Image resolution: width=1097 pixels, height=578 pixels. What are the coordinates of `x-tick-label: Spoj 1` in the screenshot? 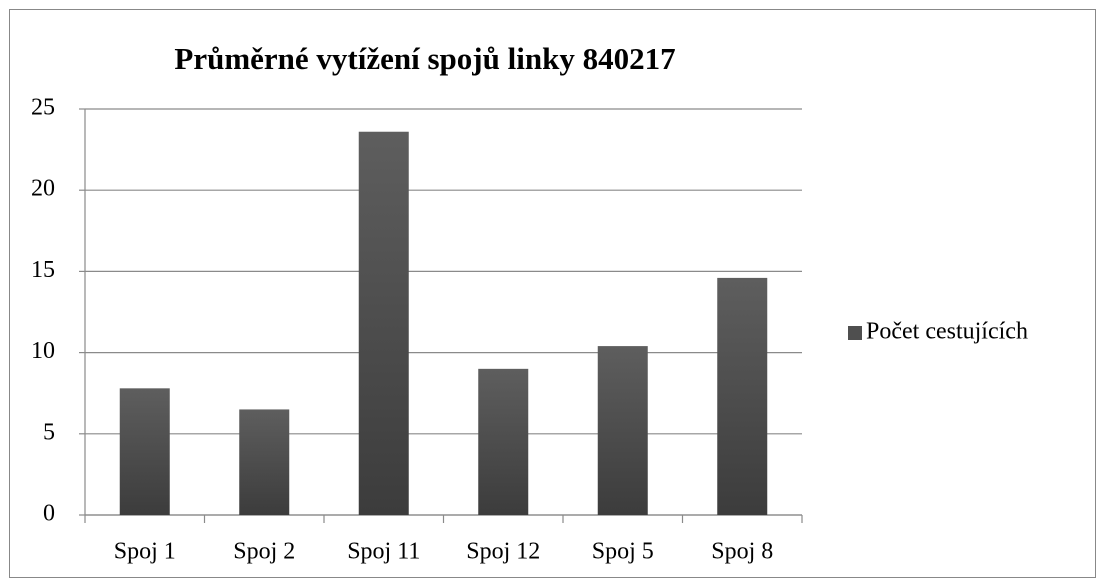 It's located at (145, 552).